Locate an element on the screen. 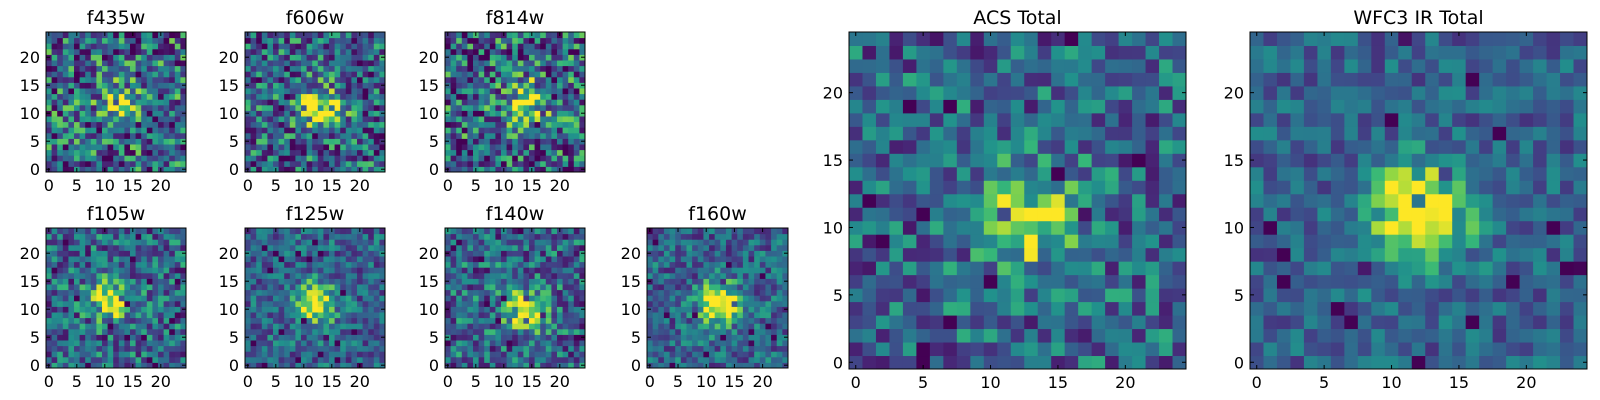 Image resolution: width=1600 pixels, height=400 pixels. panel-title: f435w is located at coordinates (116, 18).